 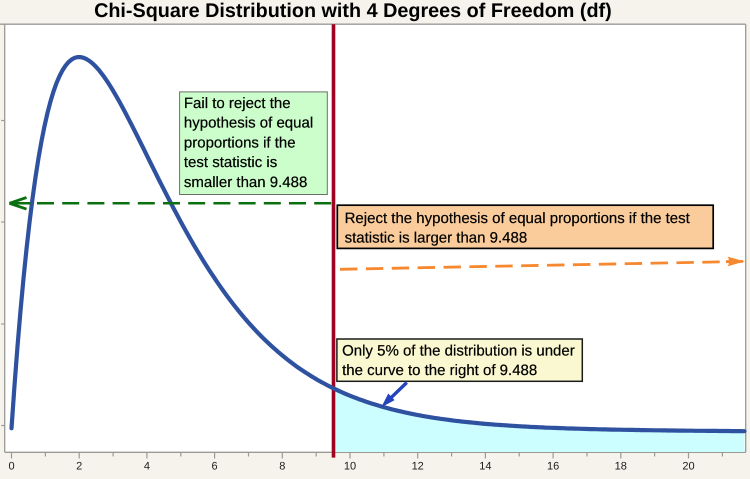 I want to click on svg-text: 2, so click(x=79, y=467).